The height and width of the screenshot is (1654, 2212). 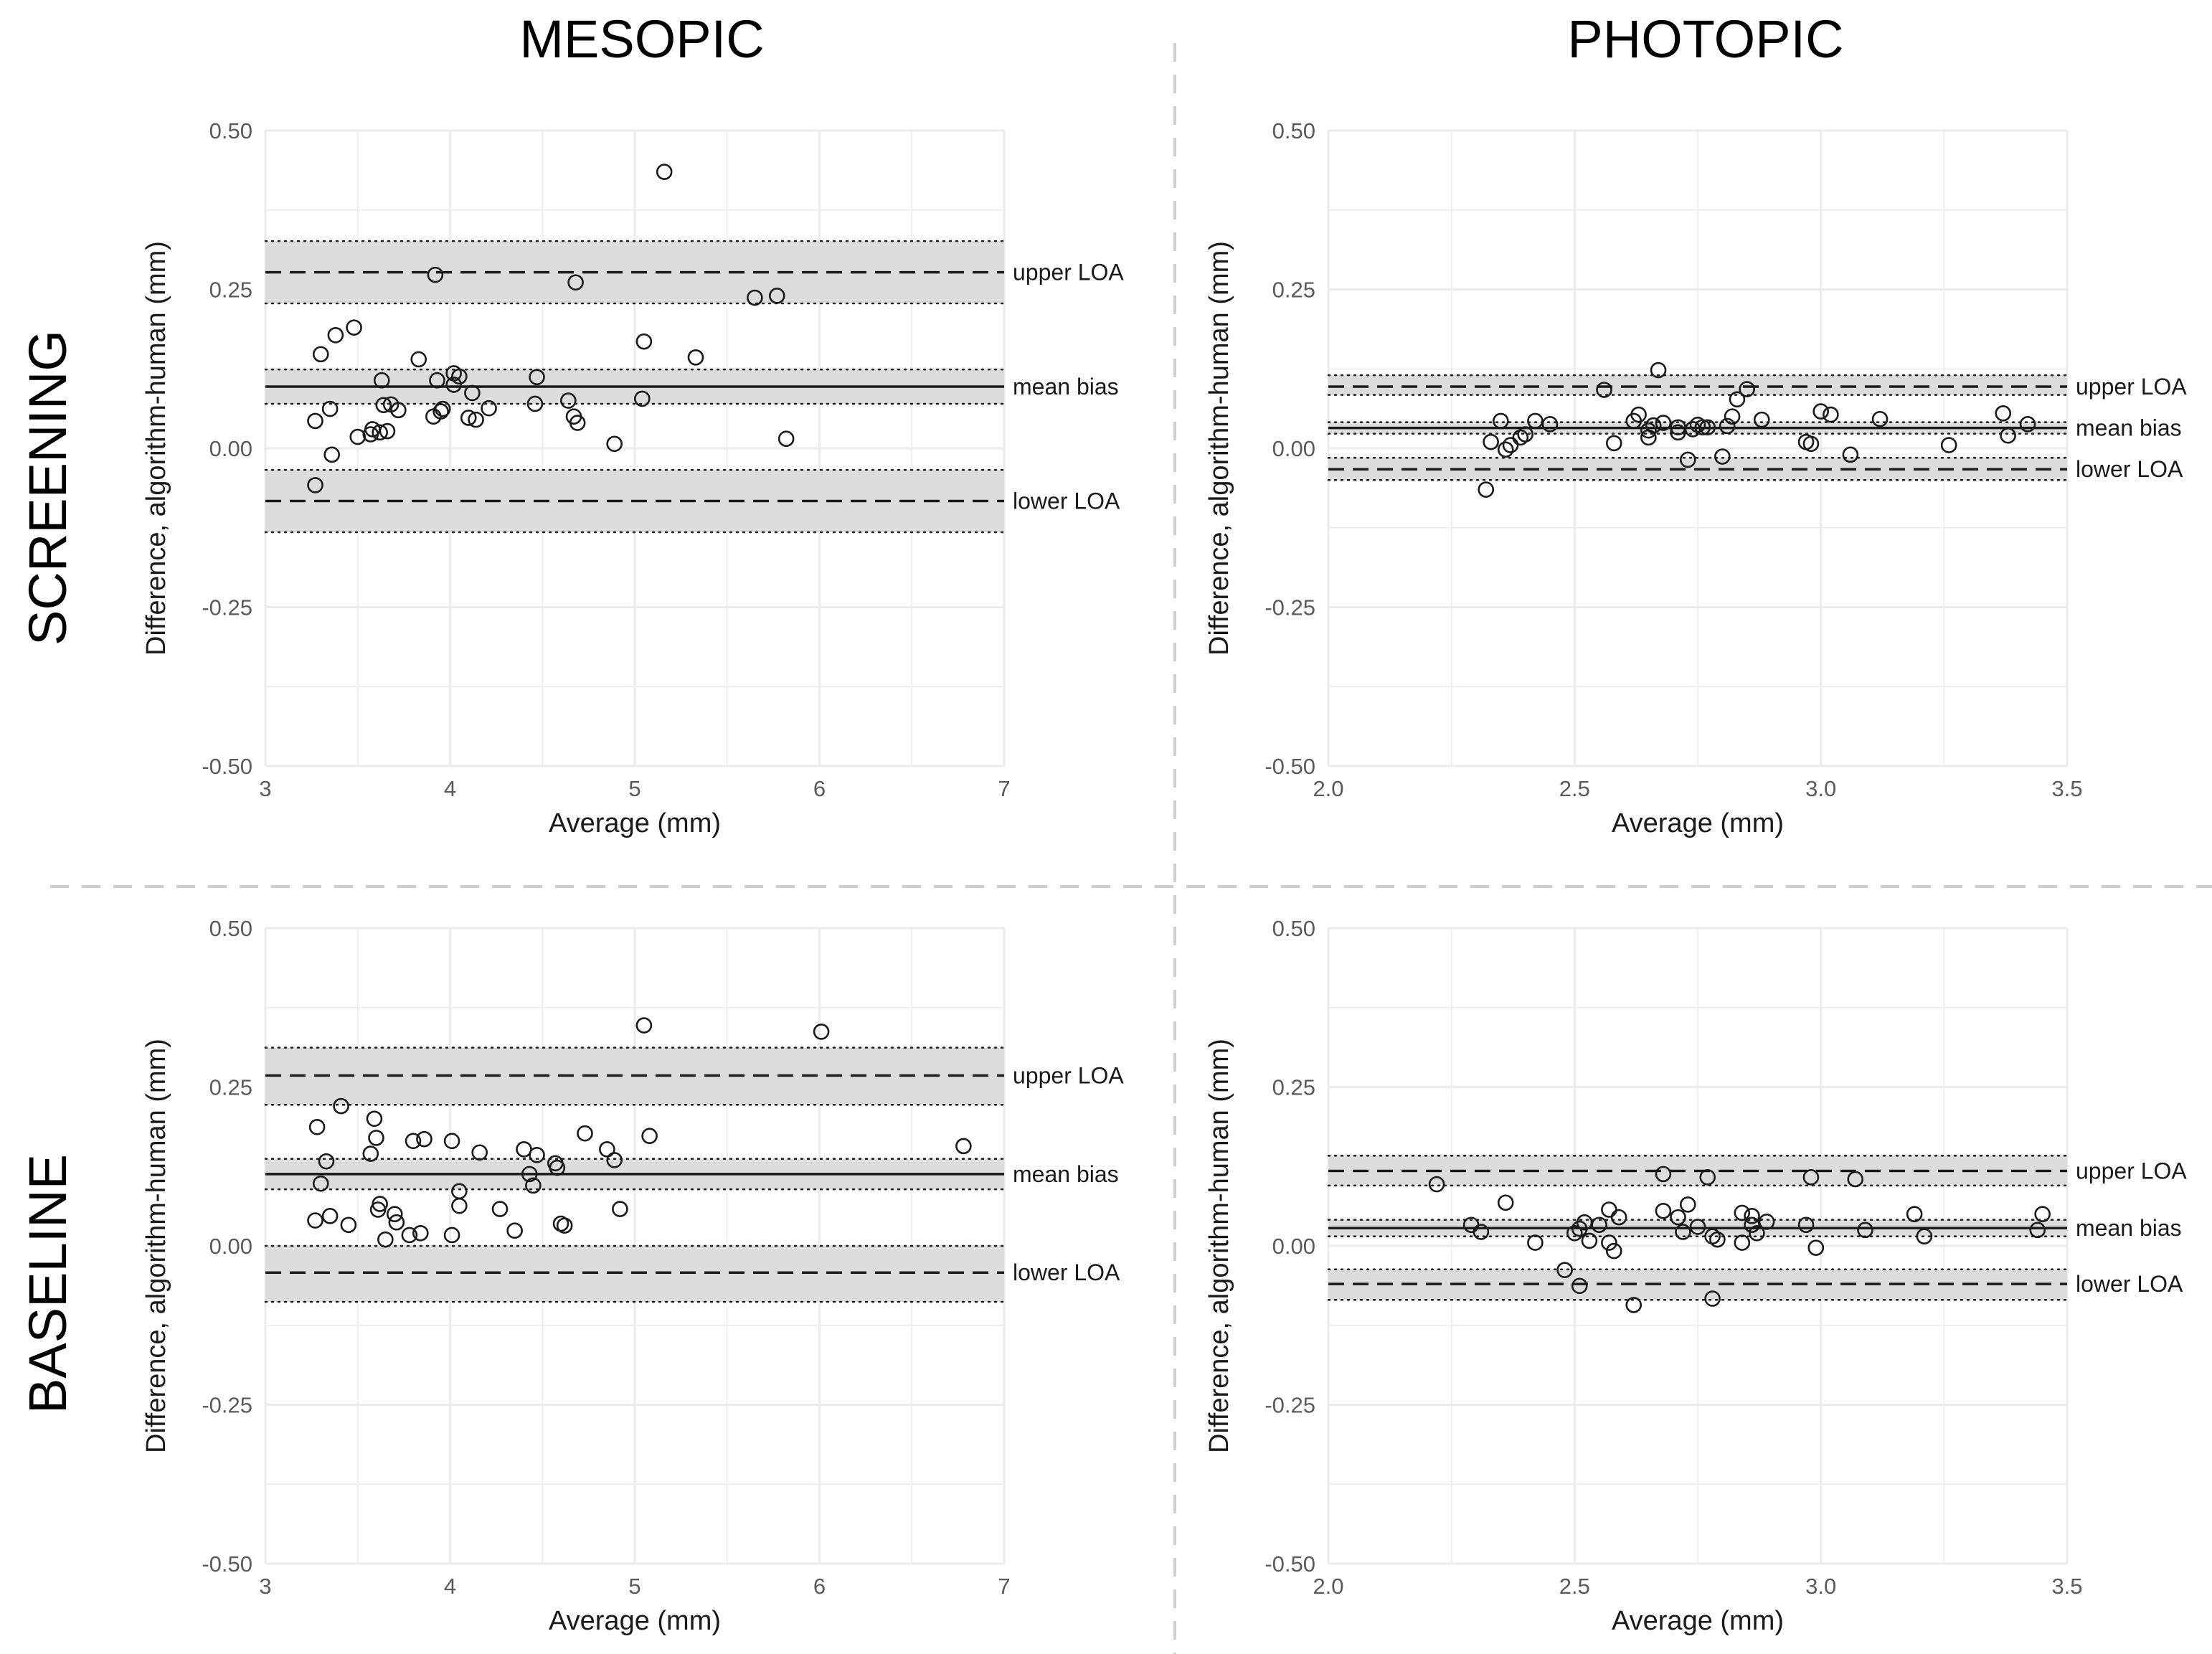 What do you see at coordinates (1697, 385) in the screenshot?
I see `upper-loa-ci-band` at bounding box center [1697, 385].